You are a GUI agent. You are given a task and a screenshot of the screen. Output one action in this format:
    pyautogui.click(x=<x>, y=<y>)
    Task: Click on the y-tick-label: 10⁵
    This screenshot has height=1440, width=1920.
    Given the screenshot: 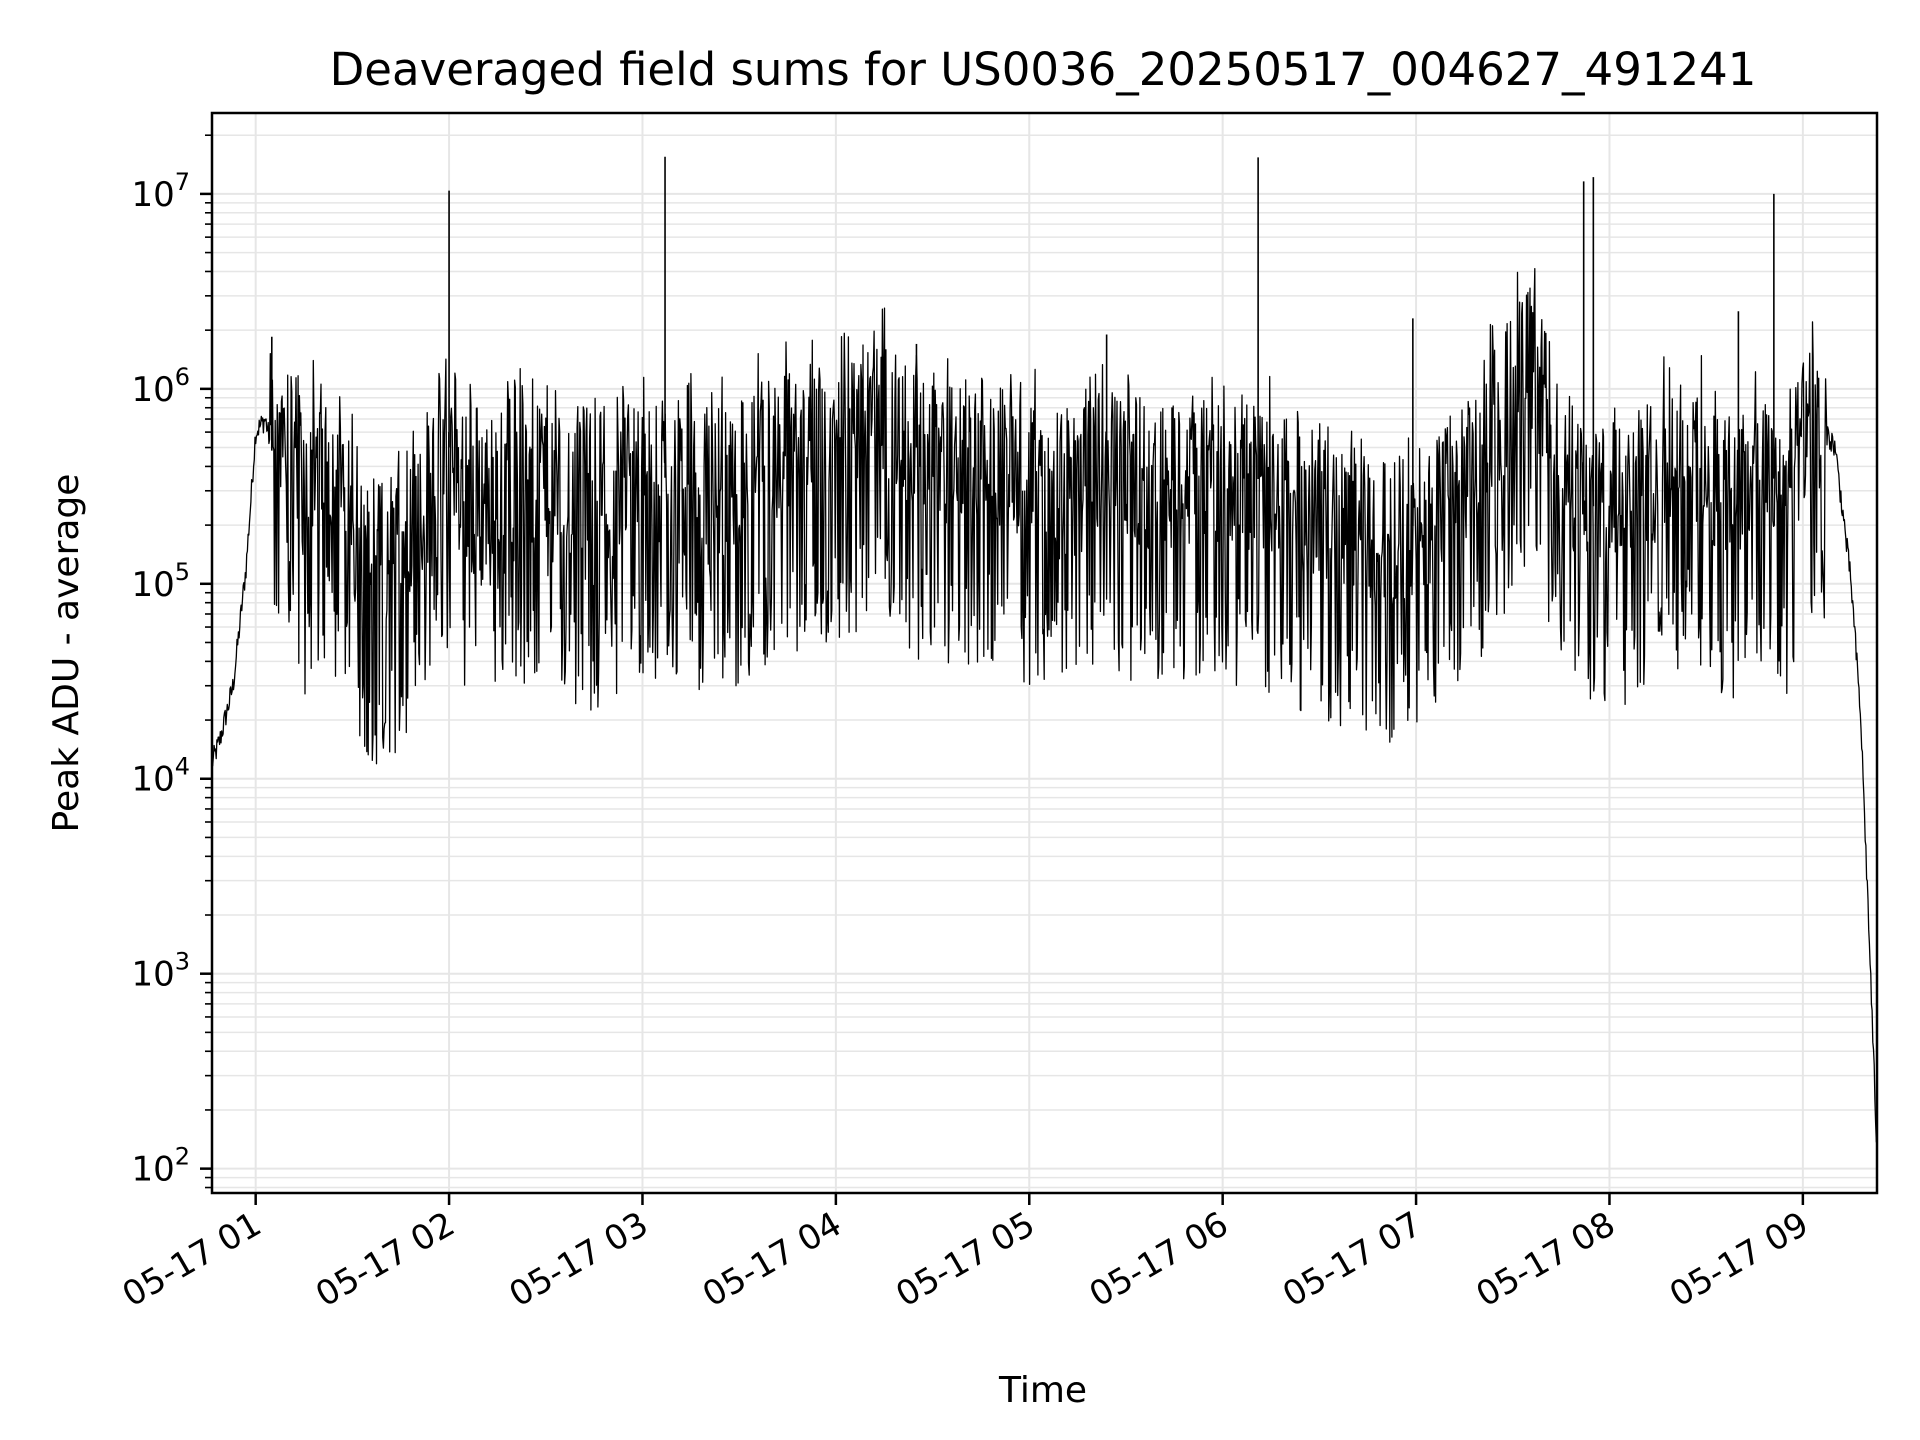 What is the action you would take?
    pyautogui.click(x=160, y=581)
    